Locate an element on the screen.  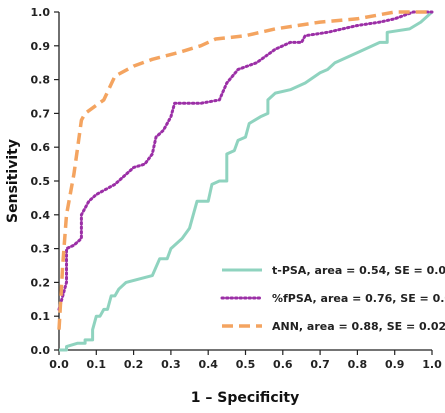
legend-label: t-PSA, area = 0.54, SE = 0.038 is located at coordinates (358, 270).